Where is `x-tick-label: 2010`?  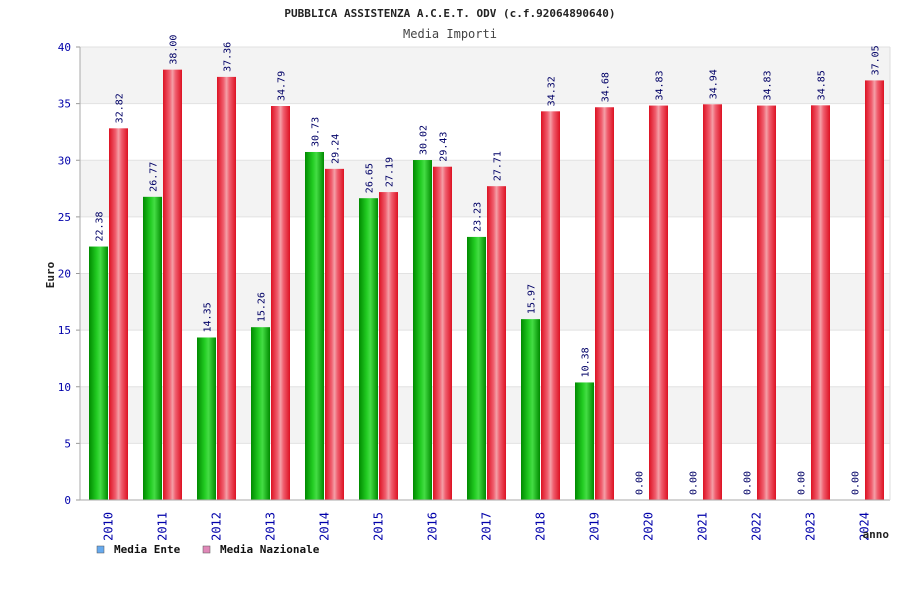
x-tick-label: 2010 is located at coordinates (109, 526).